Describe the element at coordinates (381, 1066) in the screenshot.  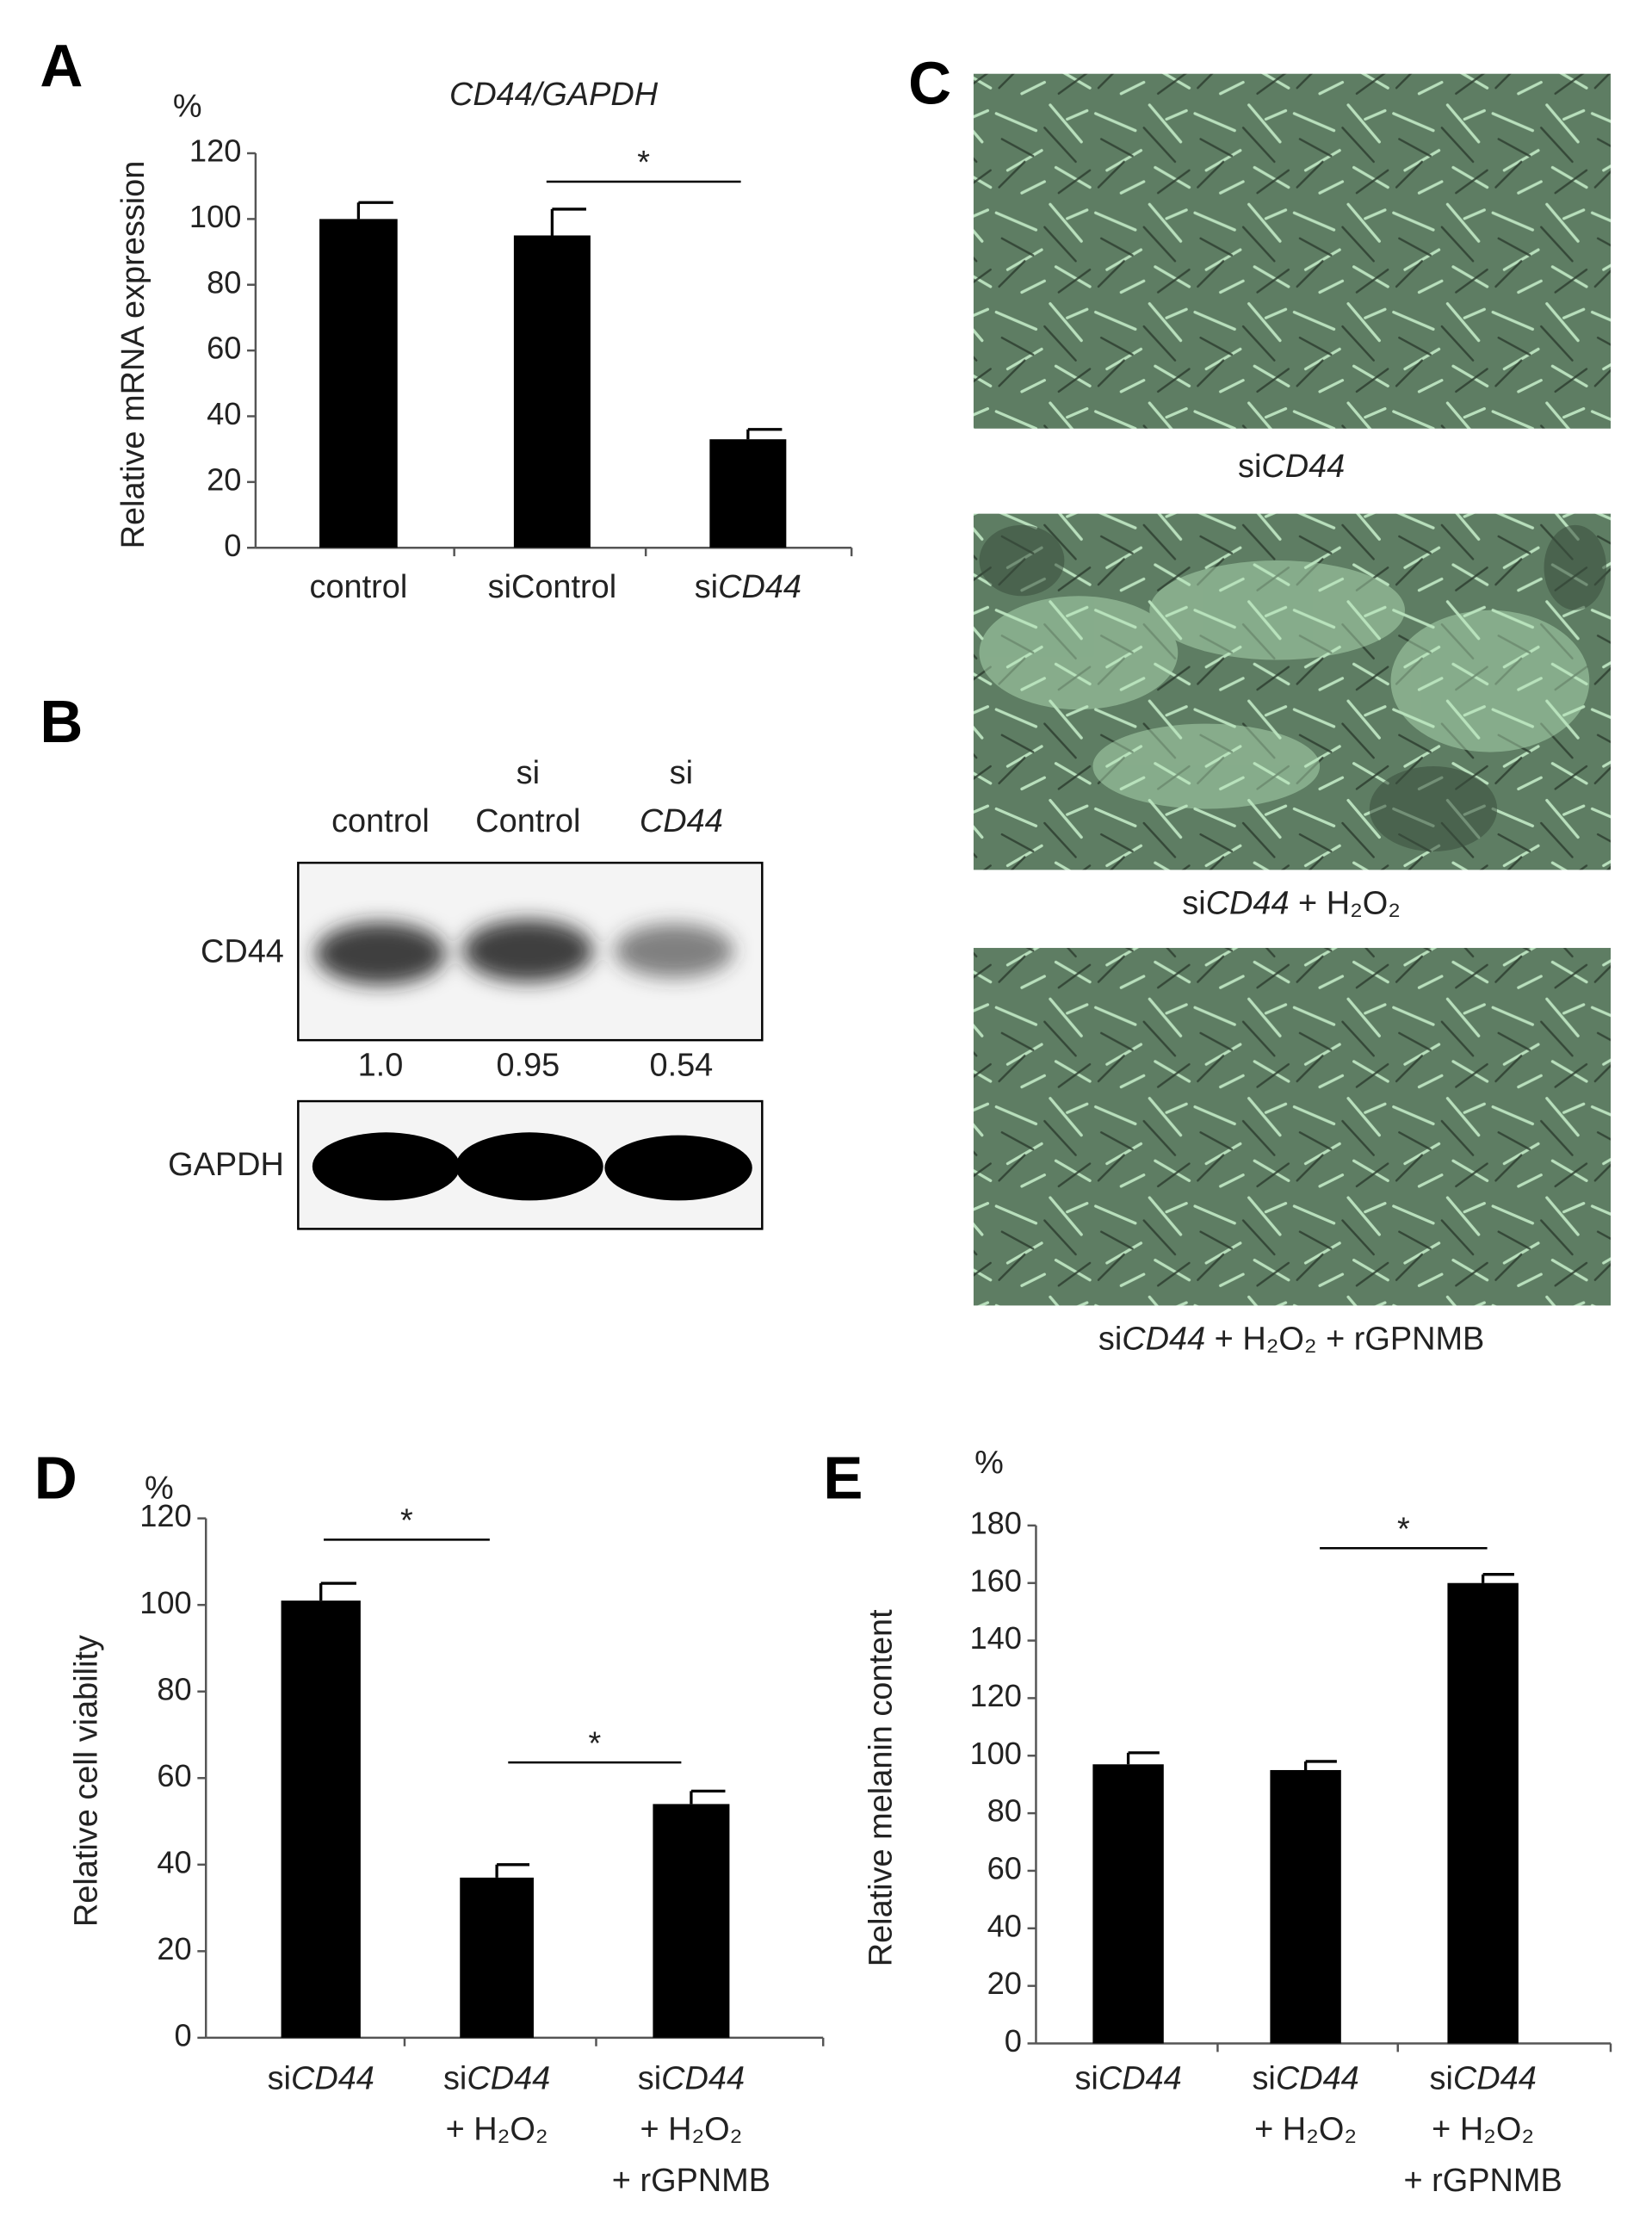
I see `band-quantification: 1.0` at that location.